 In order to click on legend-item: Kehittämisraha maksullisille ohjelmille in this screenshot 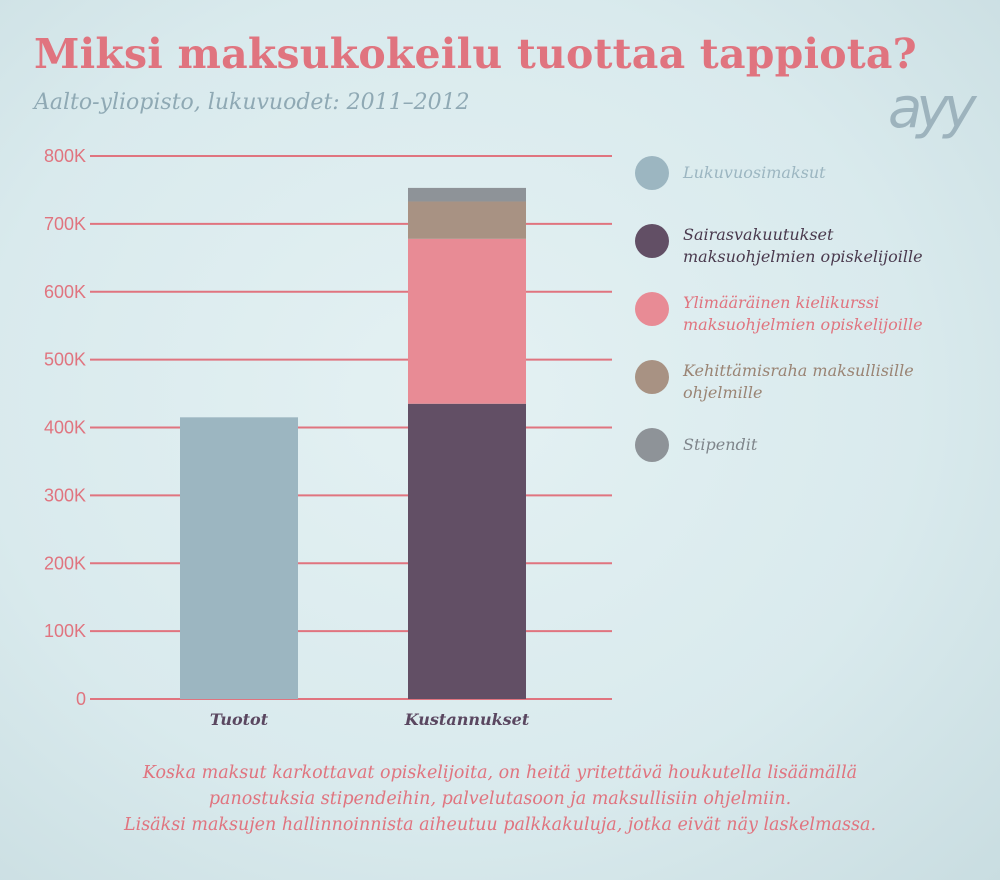, I will do `click(805, 380)`.